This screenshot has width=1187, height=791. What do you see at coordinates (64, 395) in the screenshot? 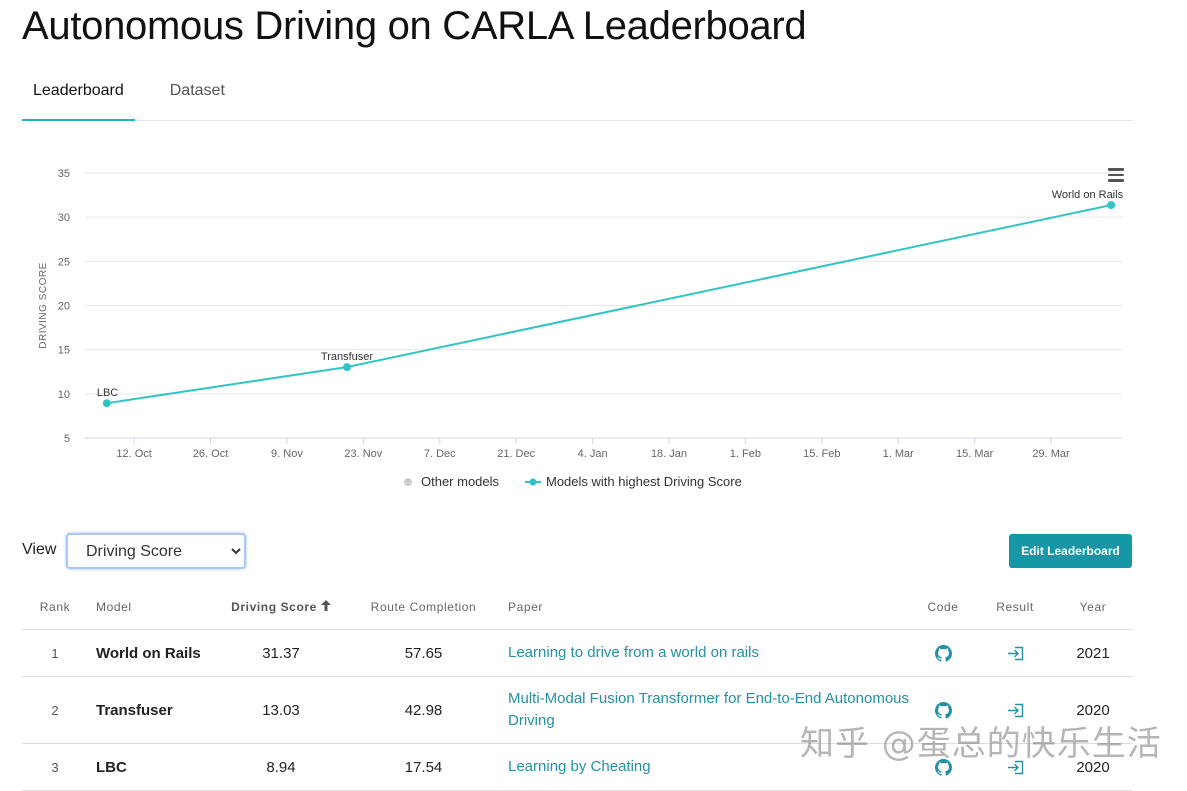
I see `y-tick-label: 10` at bounding box center [64, 395].